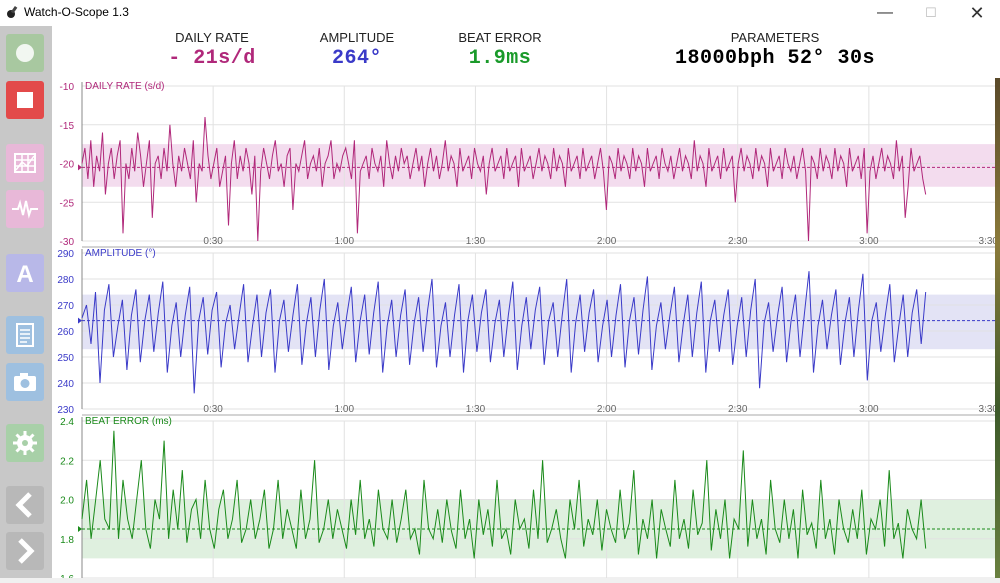  What do you see at coordinates (997, 328) in the screenshot?
I see `background-edge` at bounding box center [997, 328].